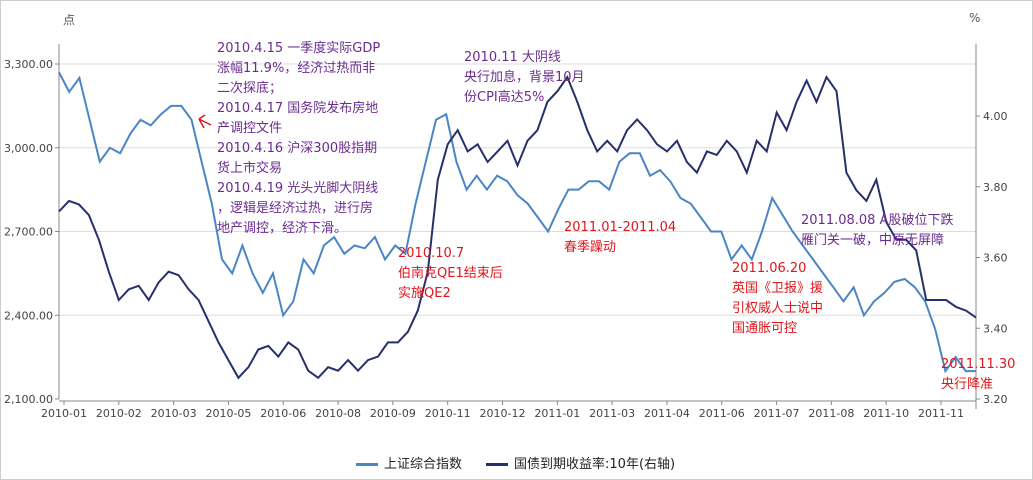 This screenshot has height=480, width=1033. Describe the element at coordinates (450, 273) in the screenshot. I see `annotation-2010-oct: 2010.10.7 伯南克QE1结束后 实施QE2` at that location.